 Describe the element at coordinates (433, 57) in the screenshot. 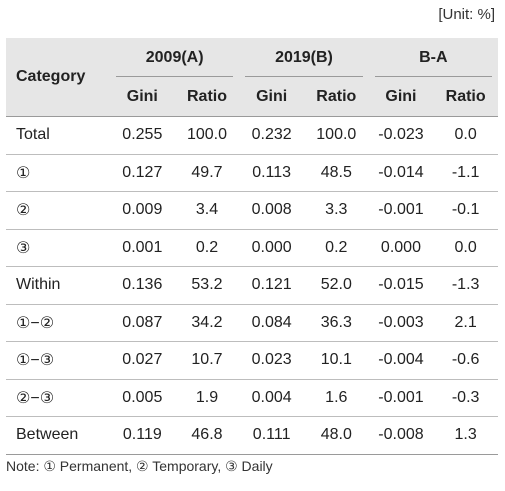

I see `group-header-difference: B-A` at that location.